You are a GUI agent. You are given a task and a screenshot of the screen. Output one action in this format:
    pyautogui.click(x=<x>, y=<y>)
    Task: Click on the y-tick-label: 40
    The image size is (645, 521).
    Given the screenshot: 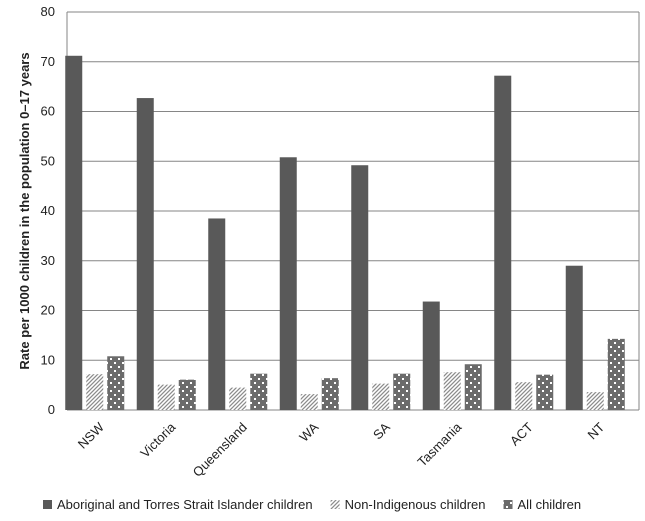 What is the action you would take?
    pyautogui.click(x=48, y=210)
    